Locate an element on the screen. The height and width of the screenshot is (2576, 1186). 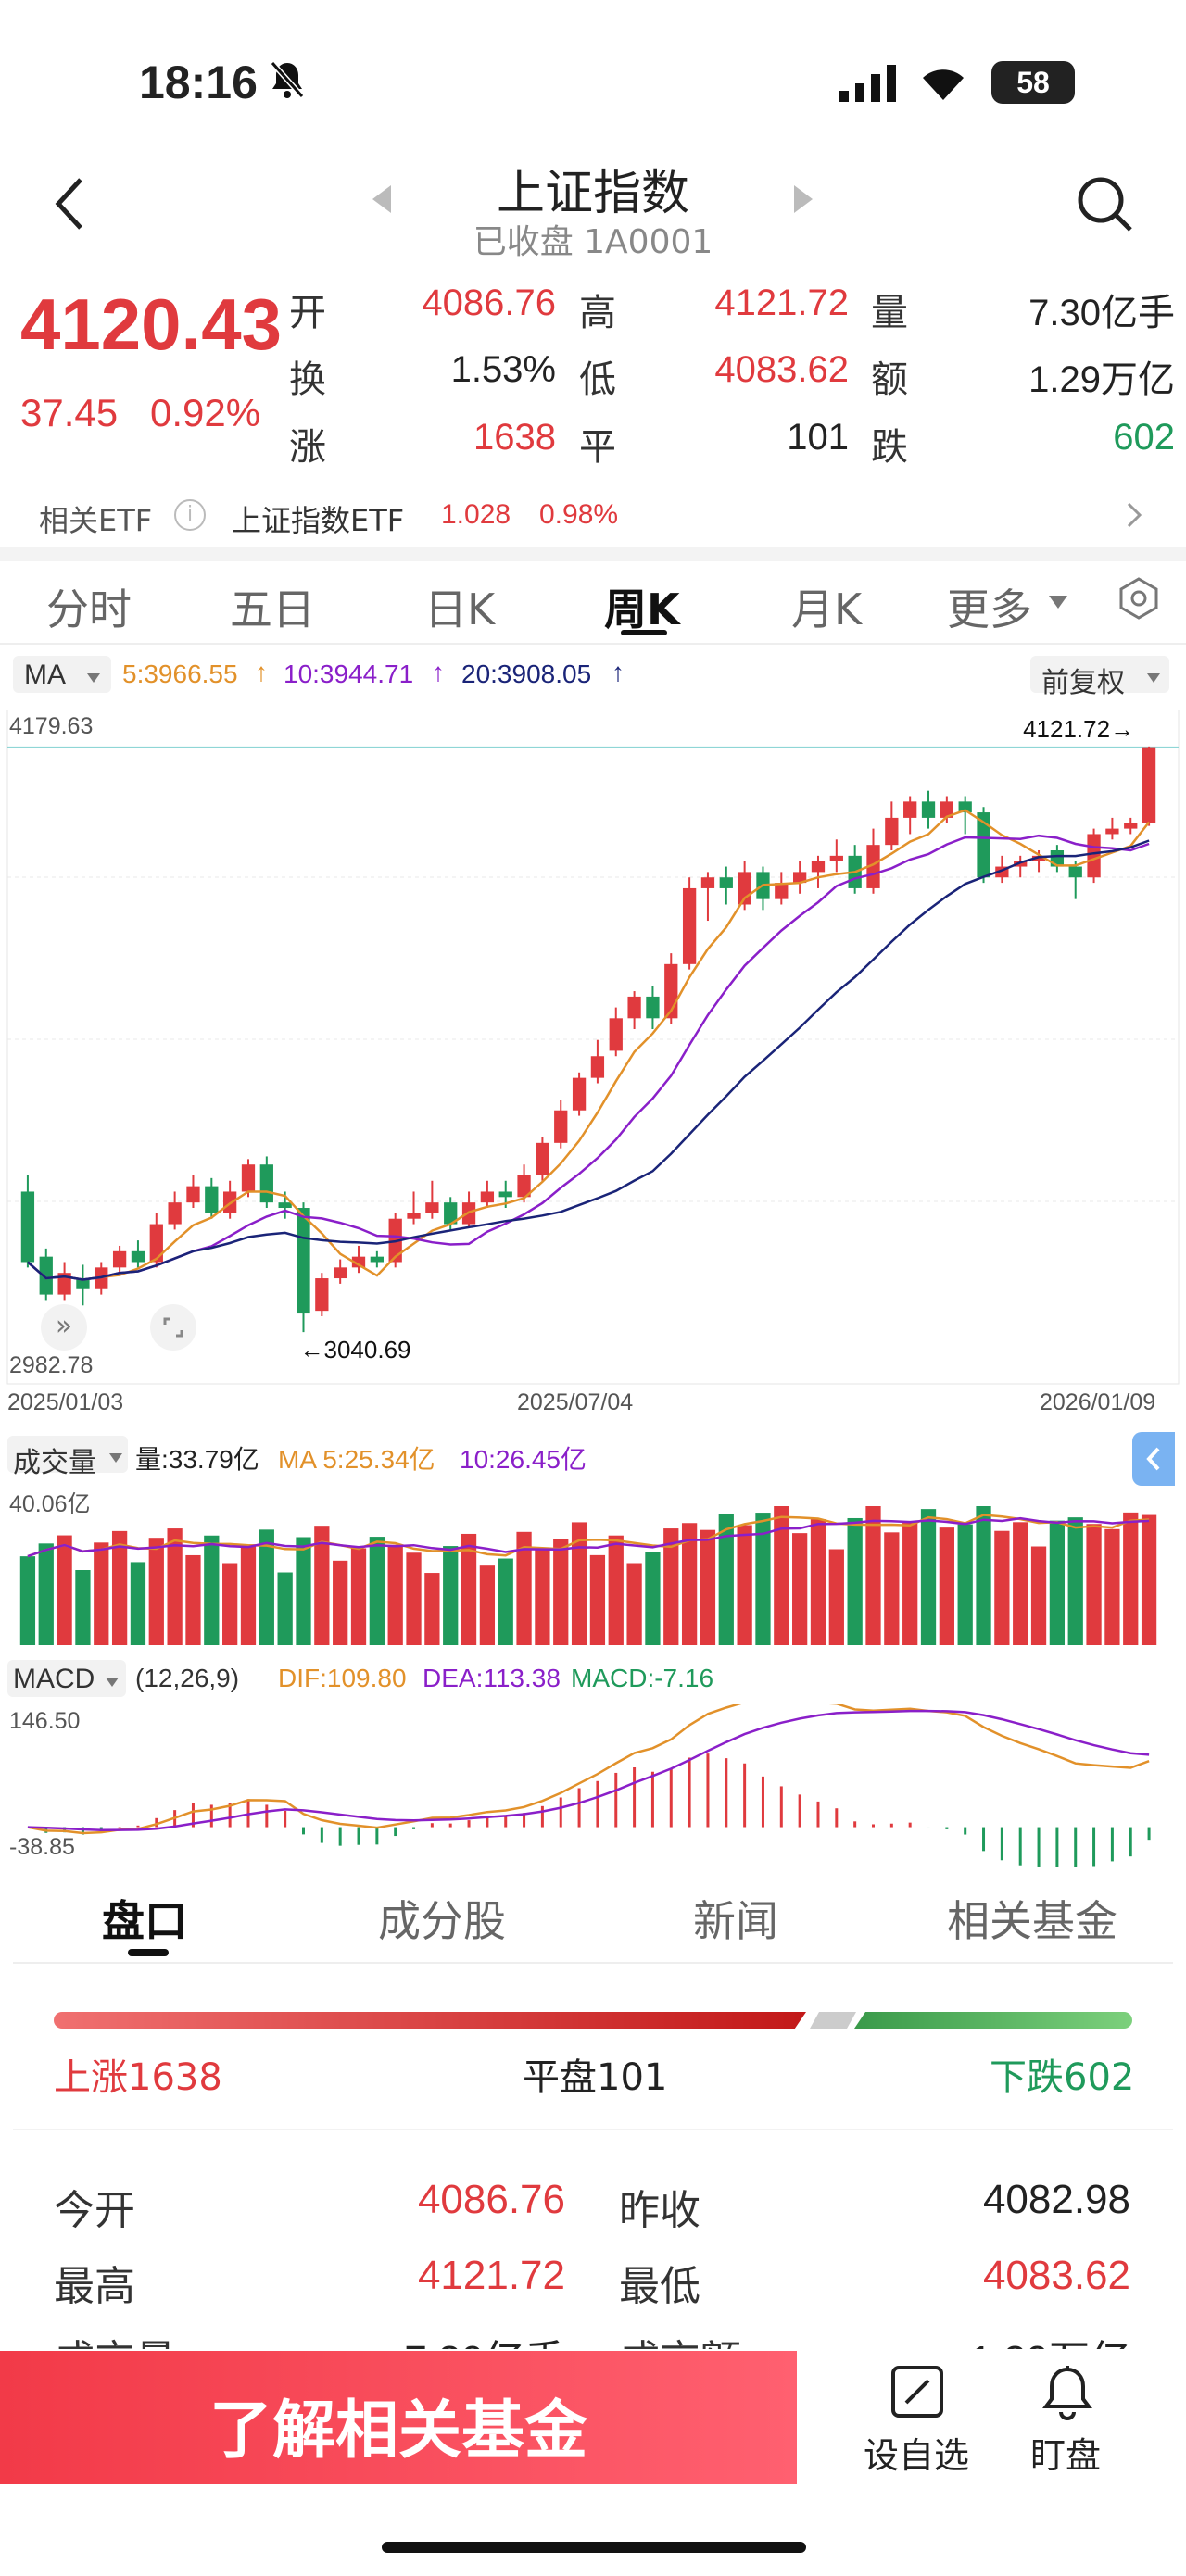
tab-five-day: 五日 is located at coordinates (272, 609).